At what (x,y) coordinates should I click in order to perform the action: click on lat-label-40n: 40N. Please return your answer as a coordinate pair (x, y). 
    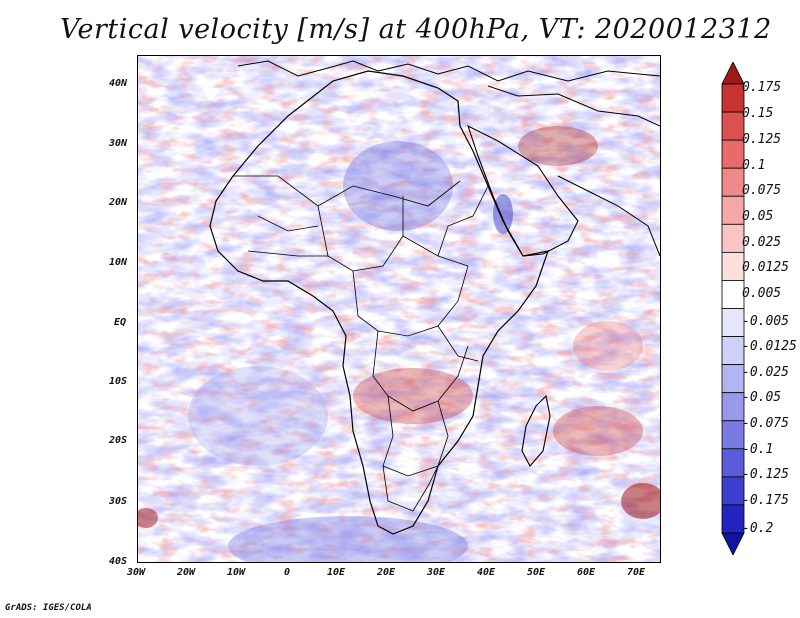
    Looking at the image, I should click on (118, 83).